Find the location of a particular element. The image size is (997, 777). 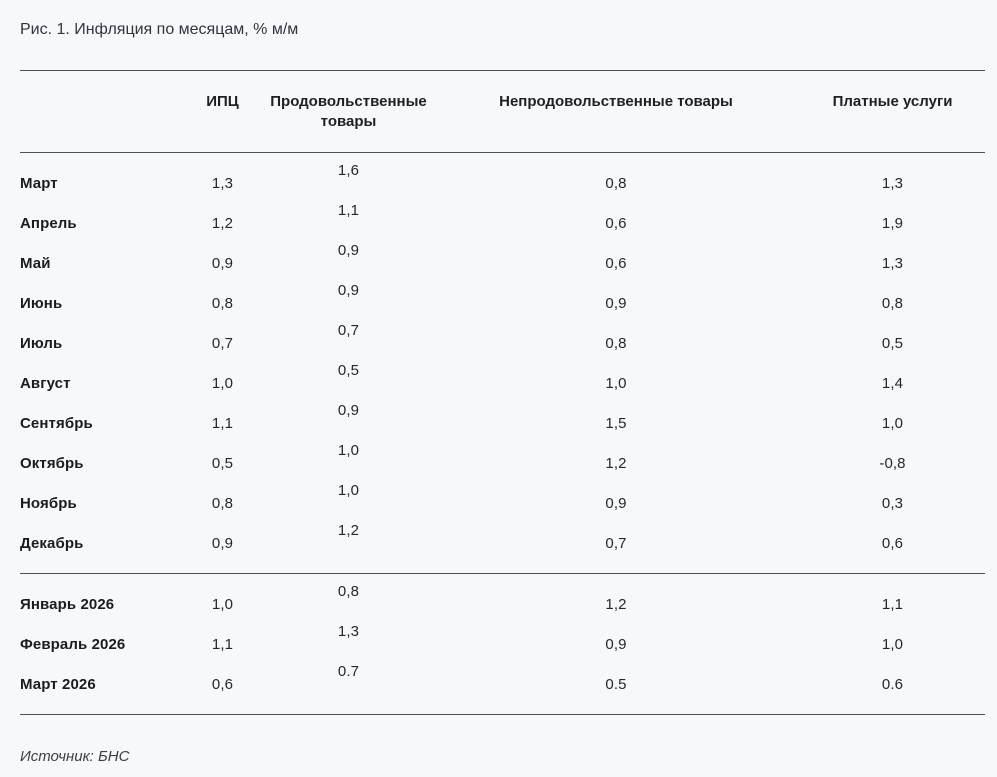

cell-services: 0,8 is located at coordinates (892, 303).